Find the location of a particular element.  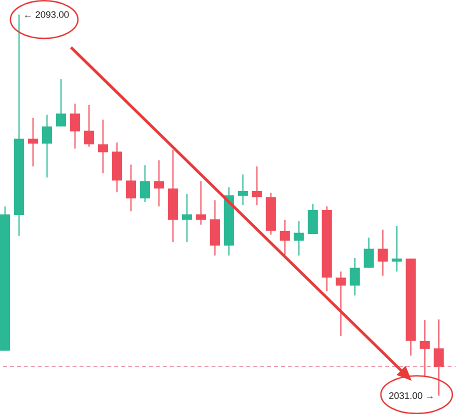

annotation: 2031.00 → is located at coordinates (411, 395).